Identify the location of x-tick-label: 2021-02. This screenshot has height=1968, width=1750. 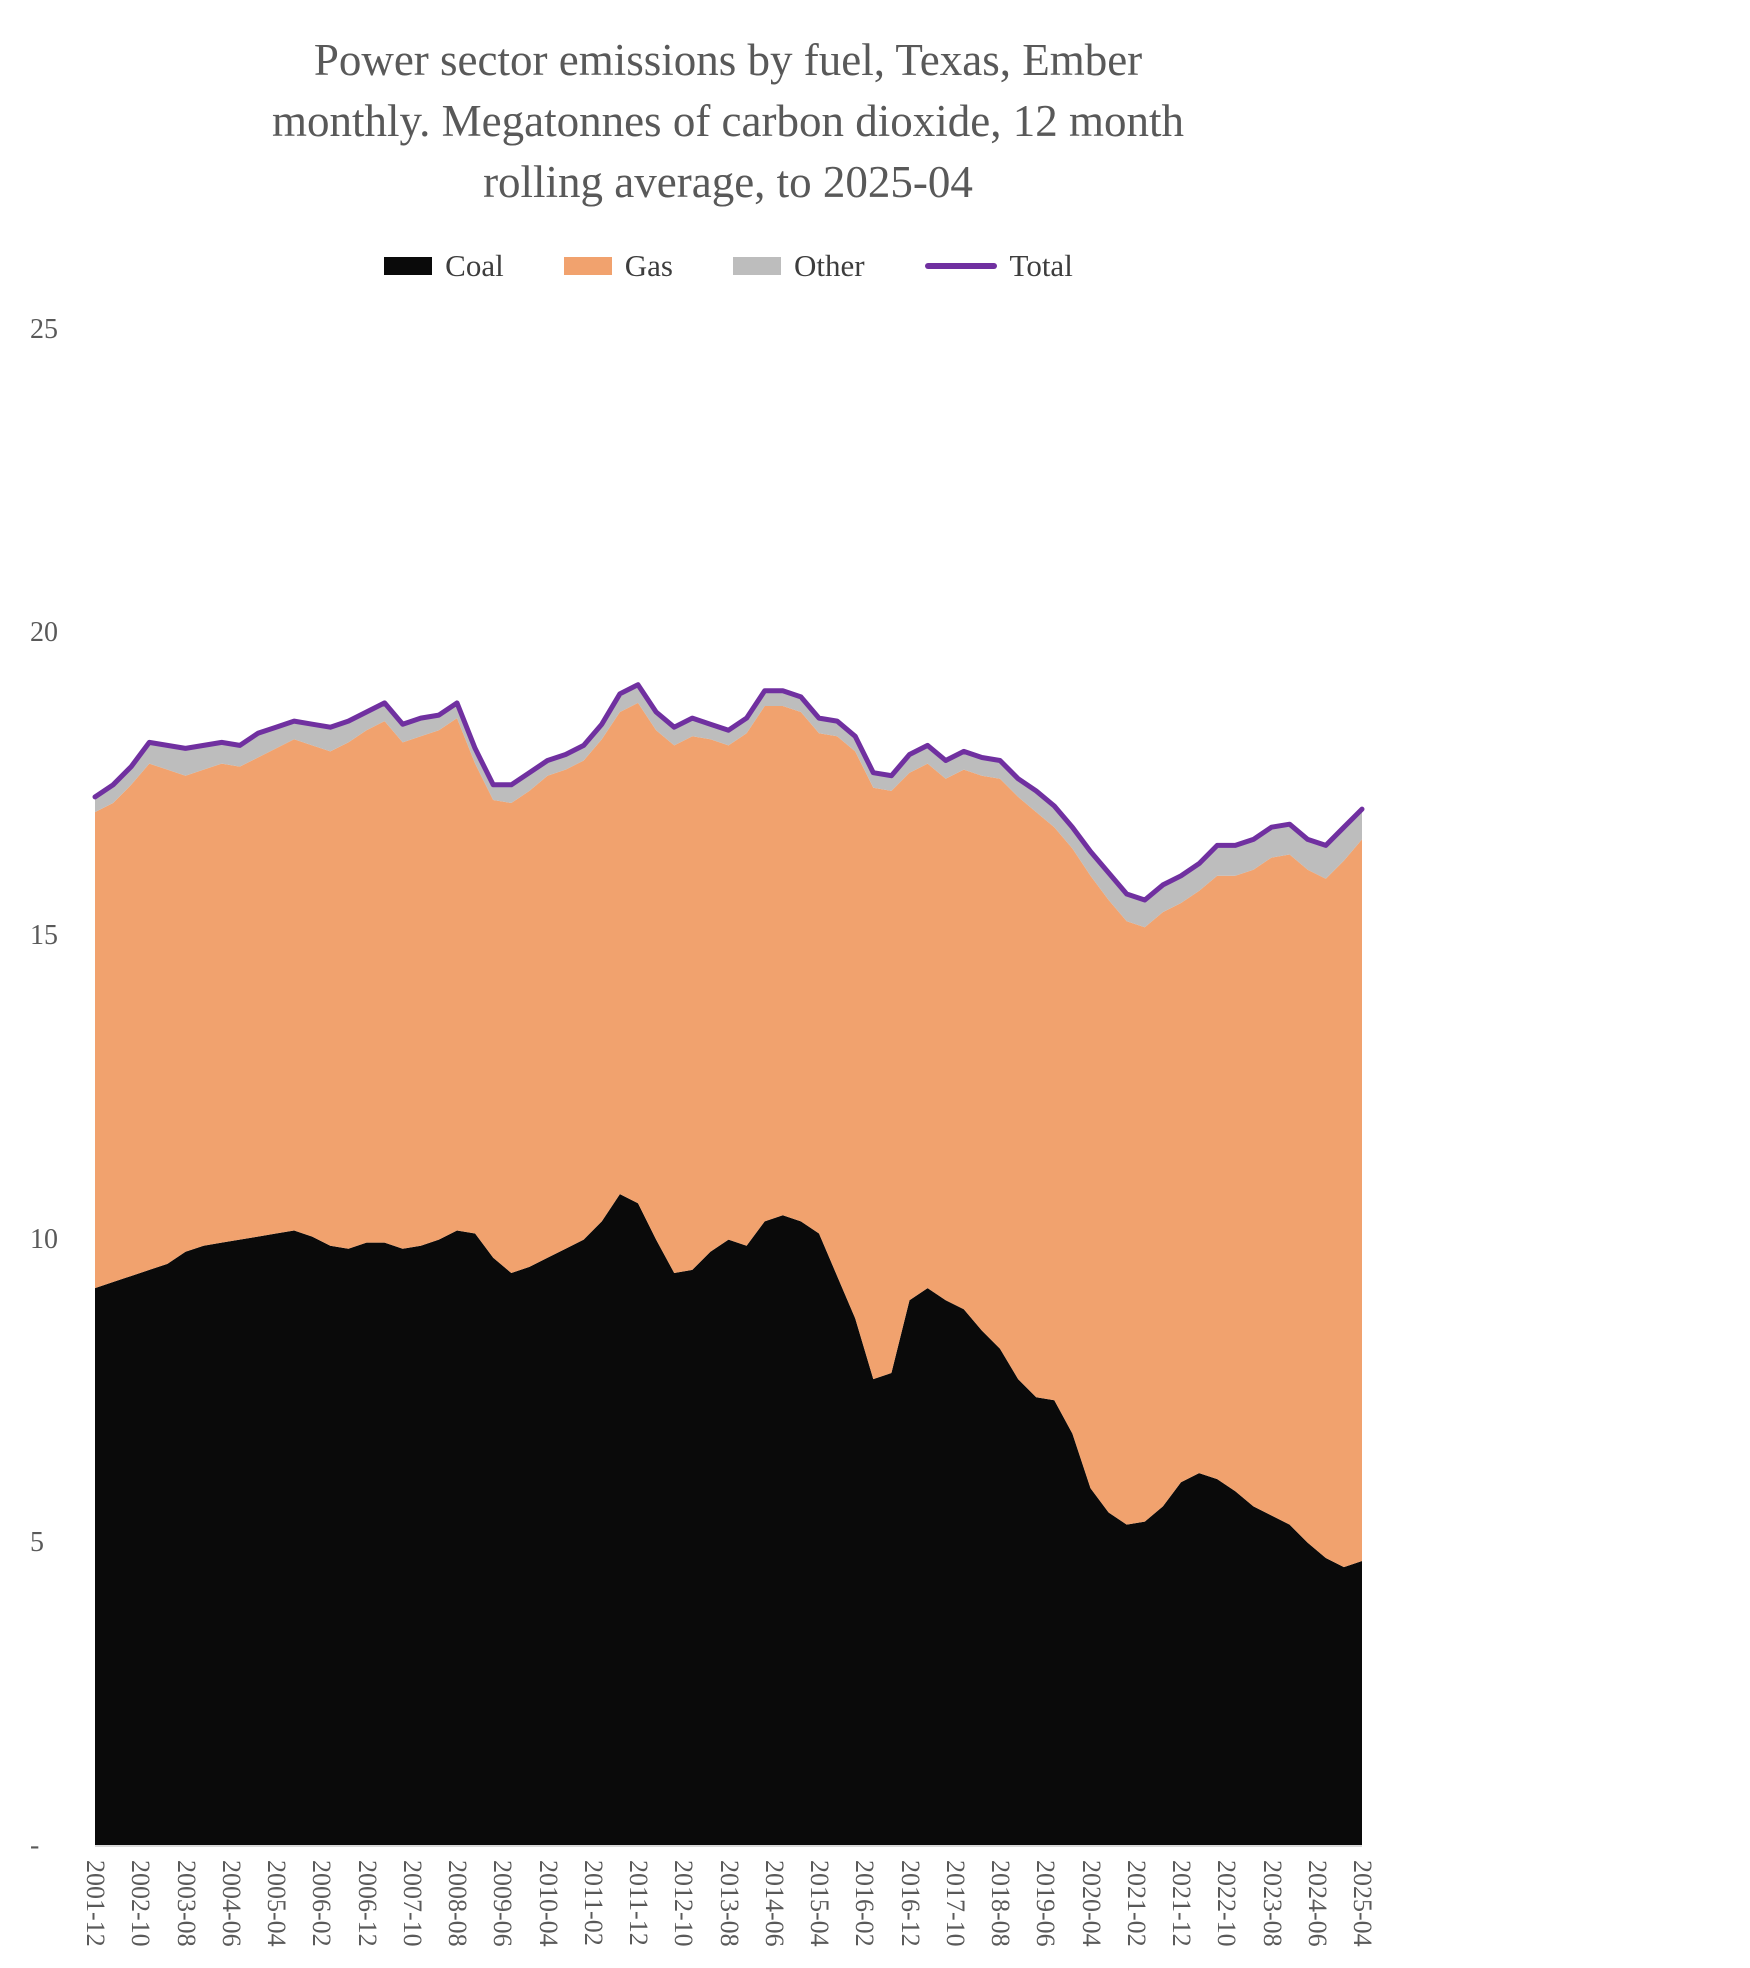
(1136, 1903).